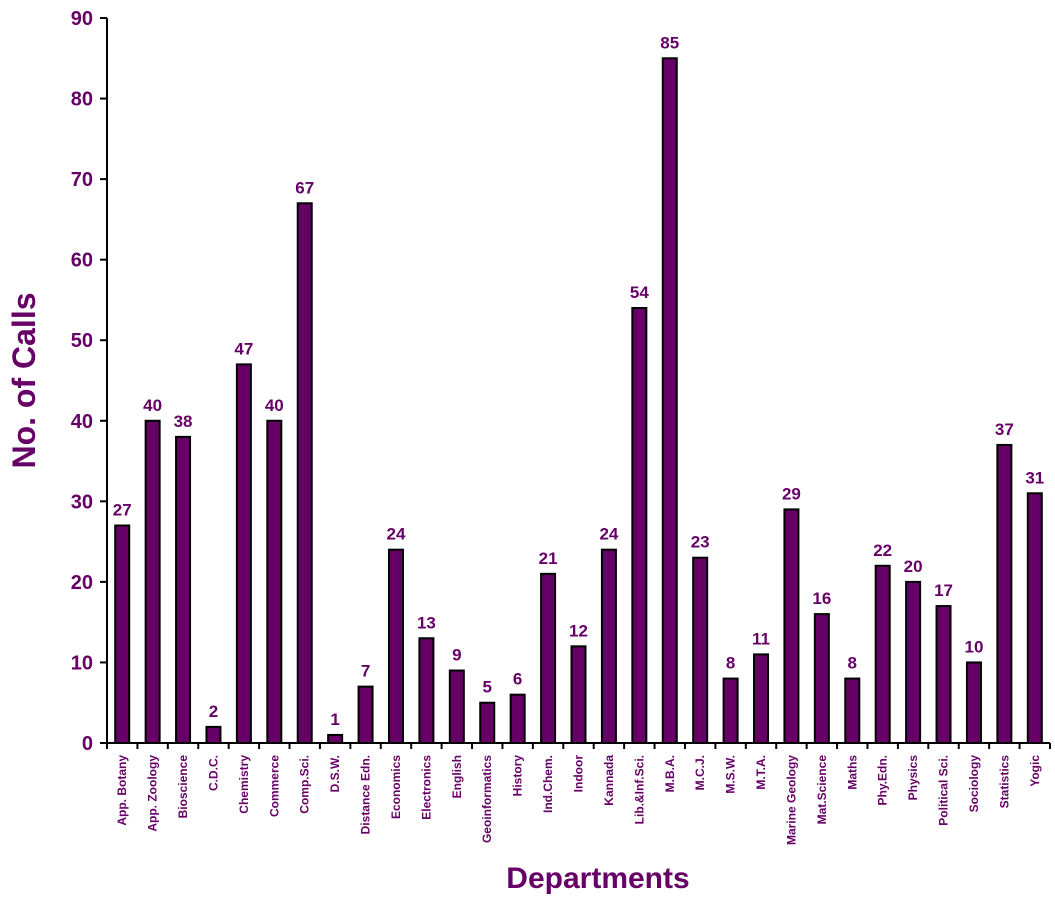 The width and height of the screenshot is (1055, 898). What do you see at coordinates (973, 646) in the screenshot?
I see `bar-value-label: 10` at bounding box center [973, 646].